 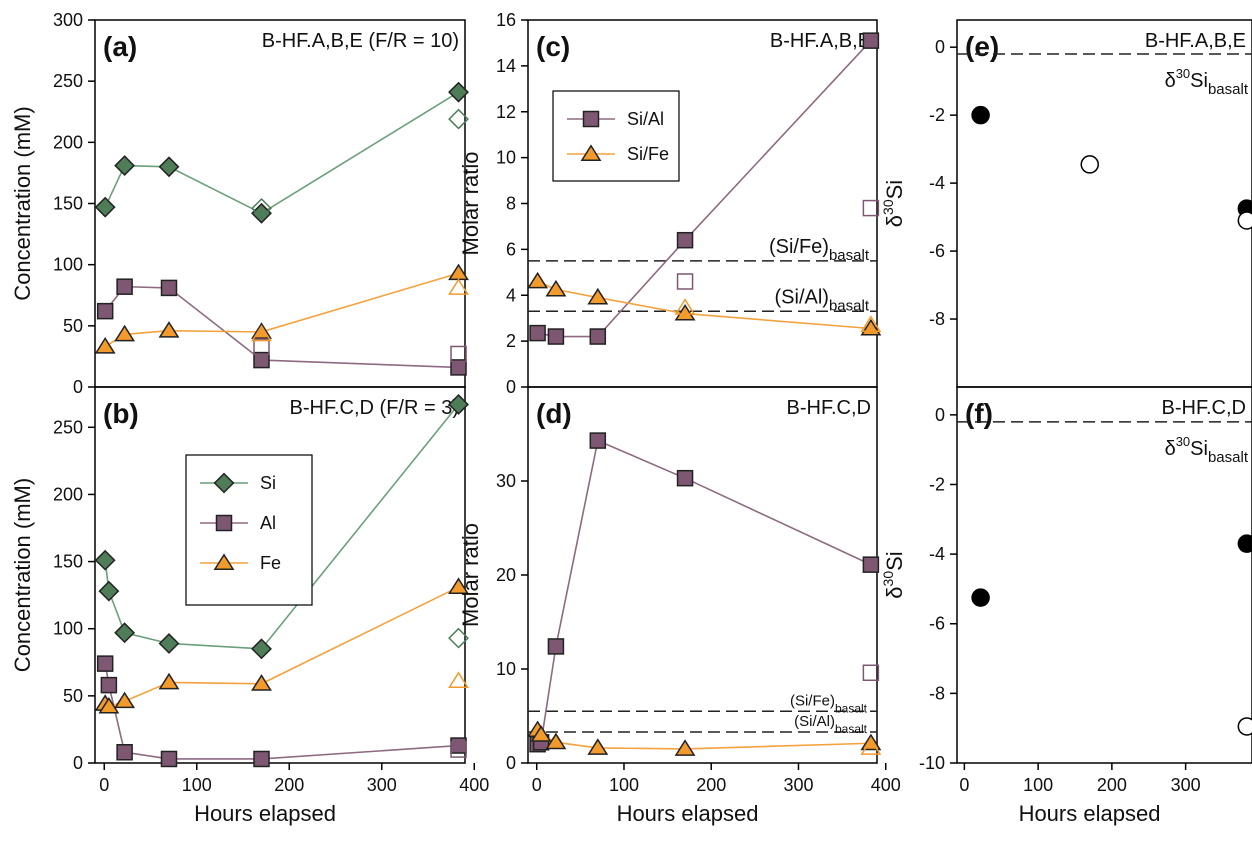 I want to click on panel-label: (d), so click(x=554, y=413).